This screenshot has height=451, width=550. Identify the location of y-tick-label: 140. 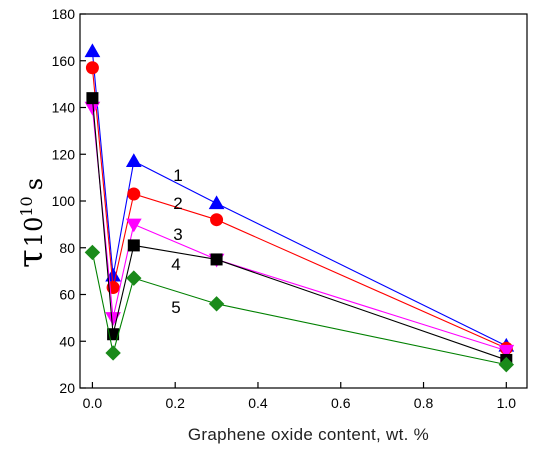
(64, 108).